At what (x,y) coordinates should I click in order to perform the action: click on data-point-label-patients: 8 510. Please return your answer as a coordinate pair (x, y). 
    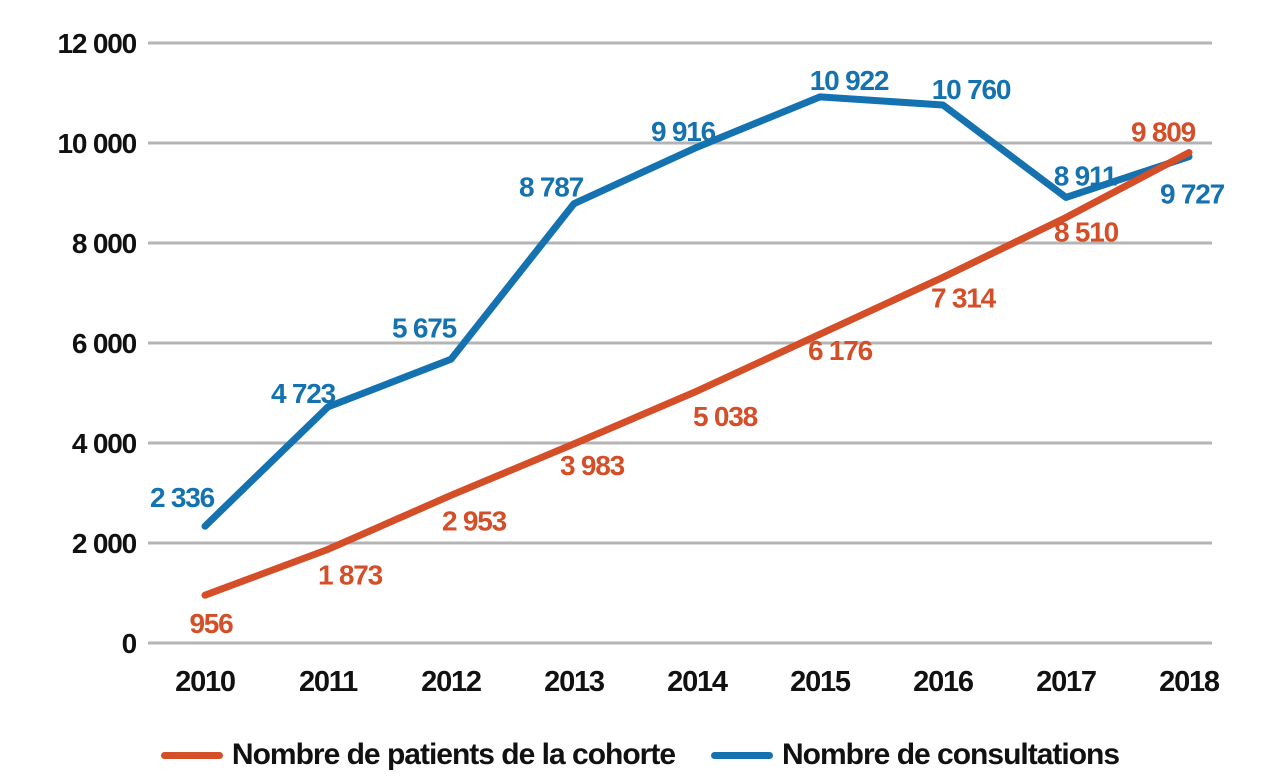
    Looking at the image, I should click on (1086, 232).